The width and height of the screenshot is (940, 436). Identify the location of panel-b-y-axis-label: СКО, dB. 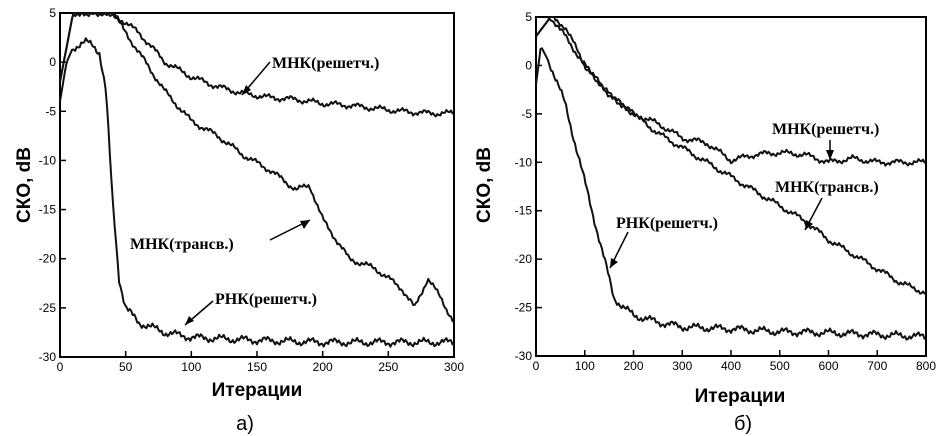
(484, 185).